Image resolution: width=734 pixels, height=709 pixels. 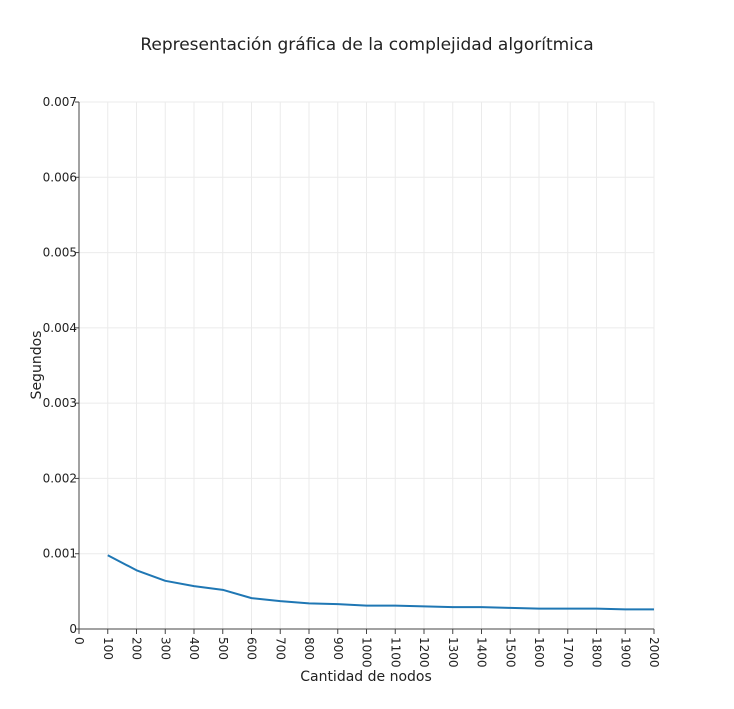 I want to click on y-axis-title: Segundos, so click(x=37, y=365).